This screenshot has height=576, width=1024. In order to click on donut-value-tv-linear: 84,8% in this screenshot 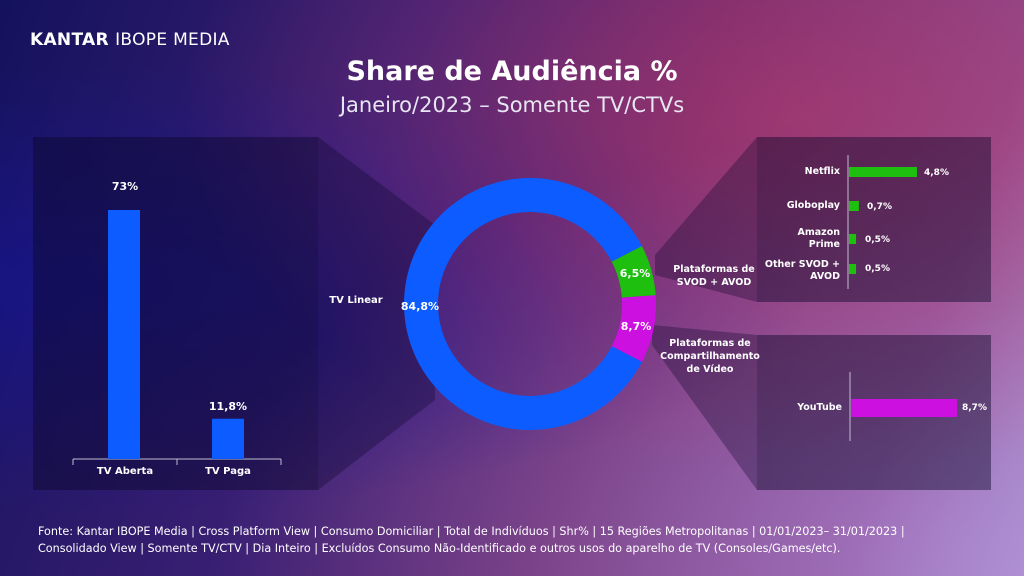, I will do `click(420, 306)`.